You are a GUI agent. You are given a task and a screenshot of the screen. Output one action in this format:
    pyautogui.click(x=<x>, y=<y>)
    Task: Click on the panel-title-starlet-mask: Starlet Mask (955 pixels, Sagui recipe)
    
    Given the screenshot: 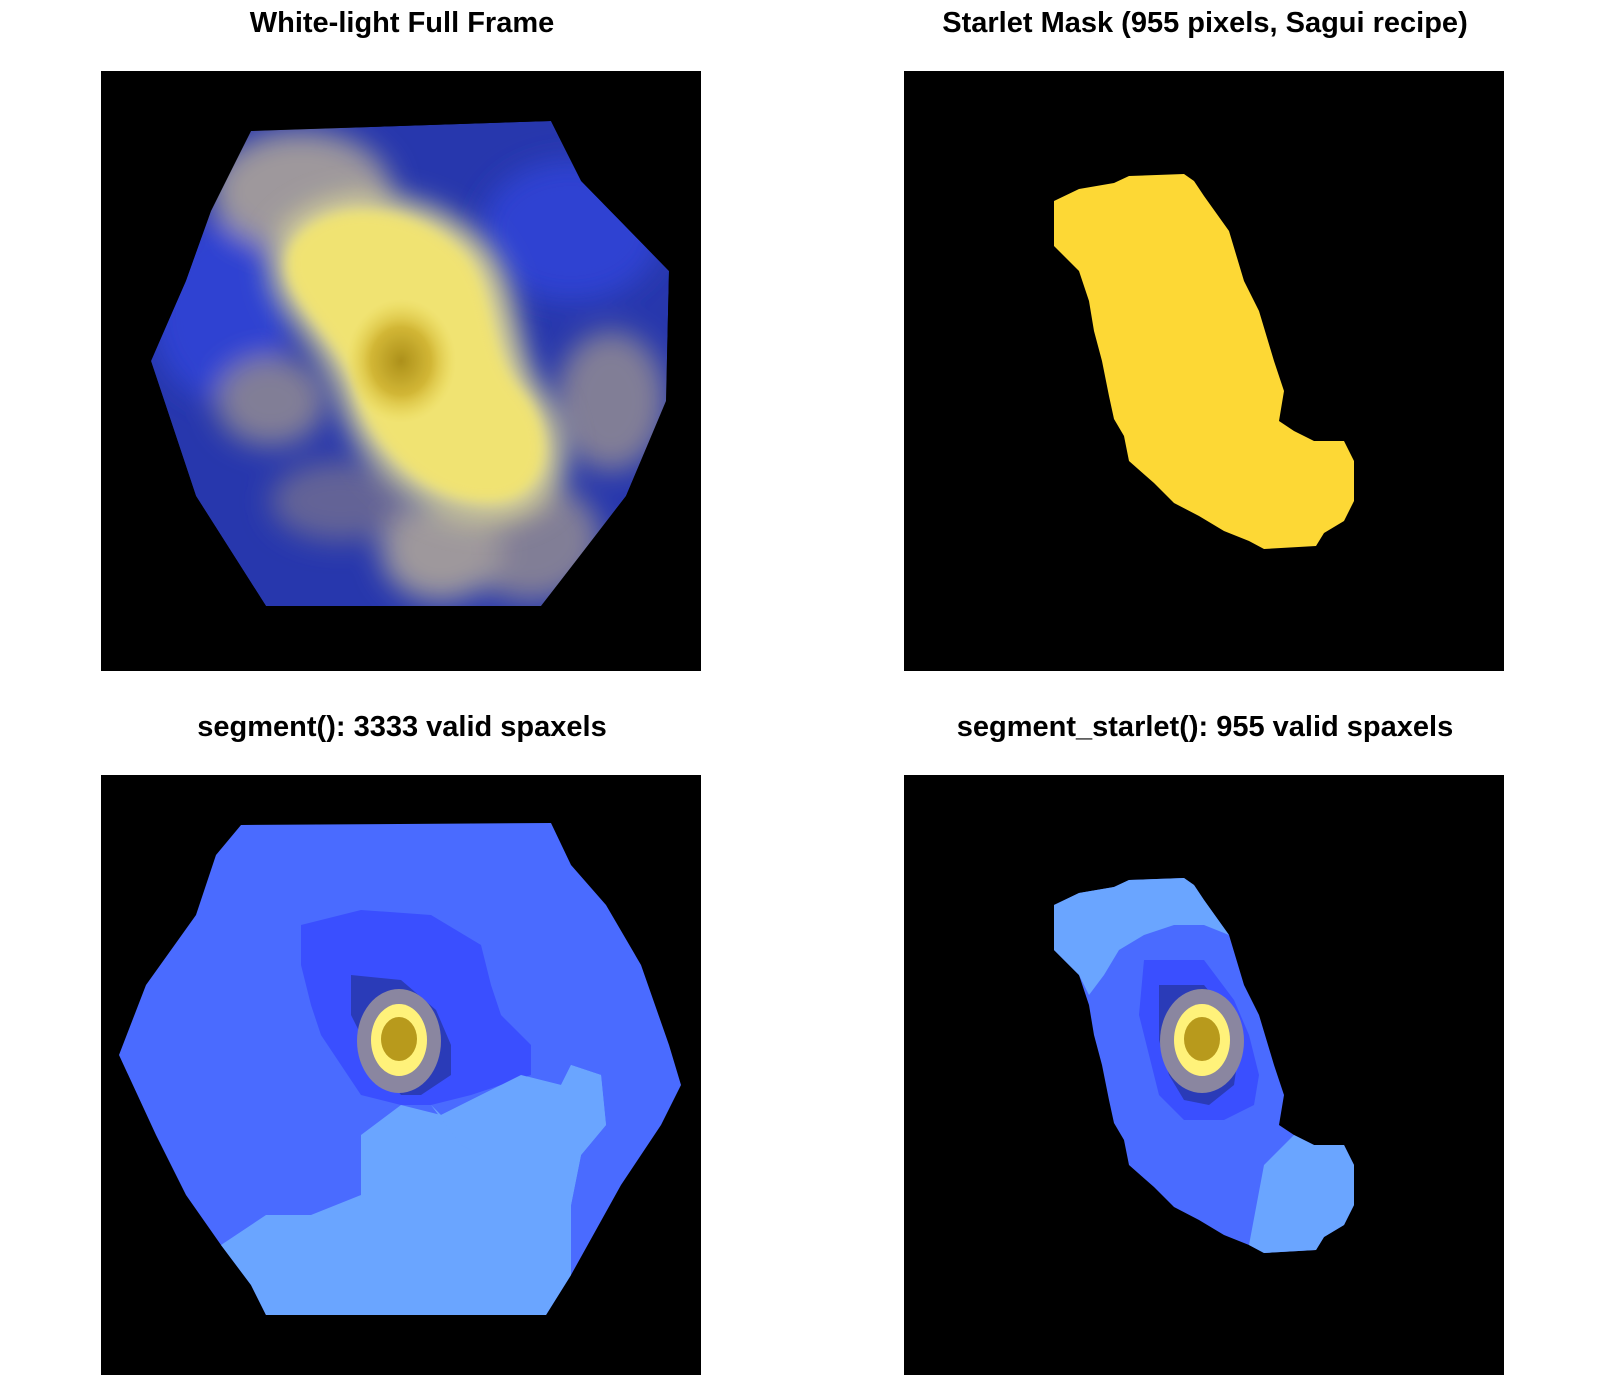 What is the action you would take?
    pyautogui.click(x=1205, y=23)
    